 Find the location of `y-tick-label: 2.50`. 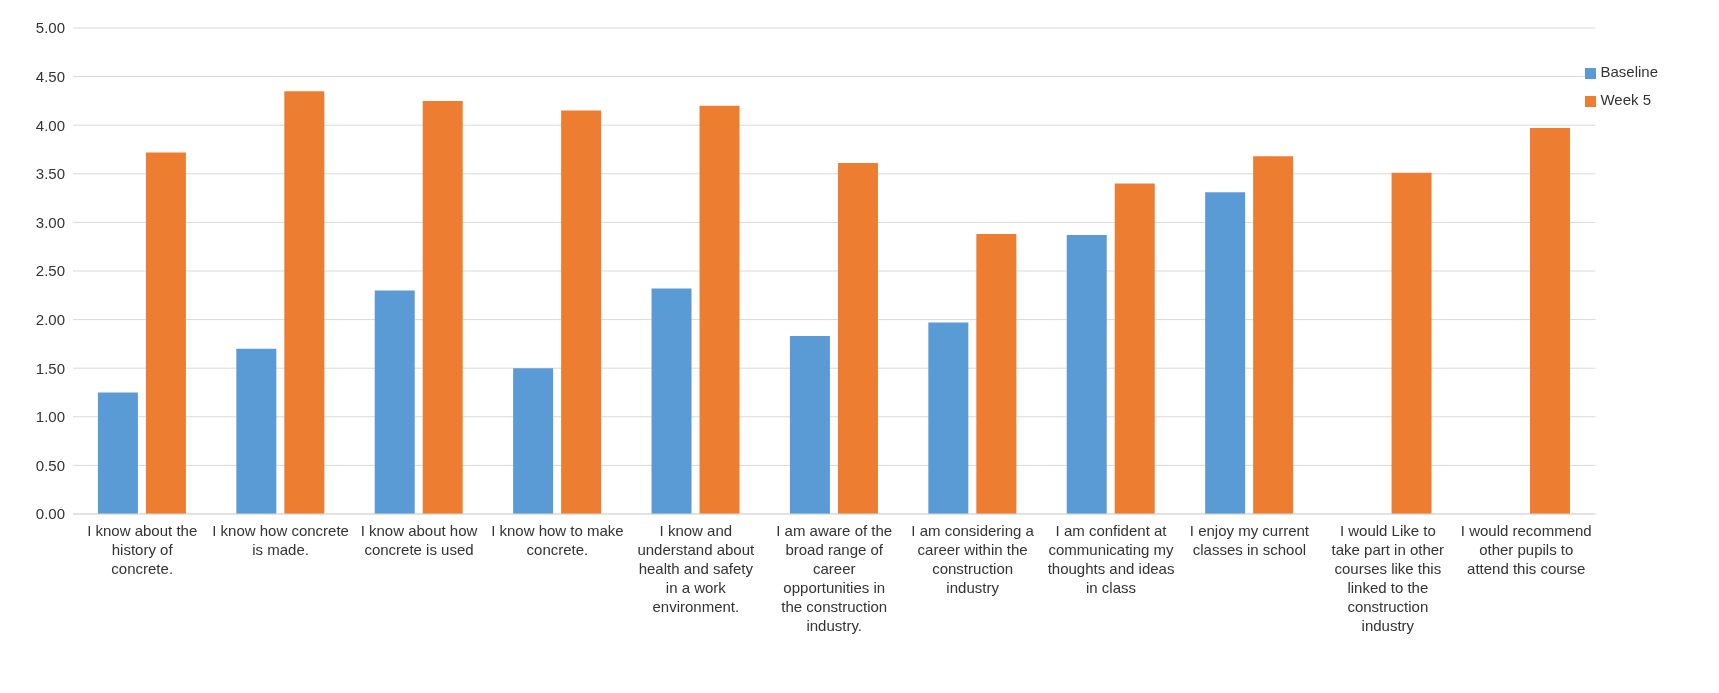

y-tick-label: 2.50 is located at coordinates (50, 271).